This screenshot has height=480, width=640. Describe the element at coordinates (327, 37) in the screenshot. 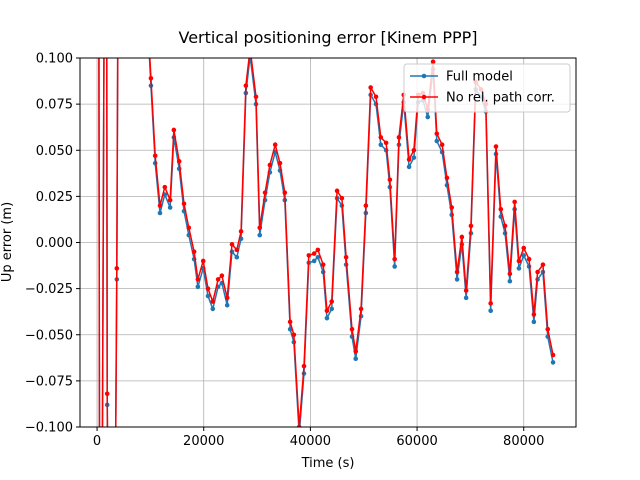

I see `chart-title: Vertical positioning error [Kinem PPP]` at that location.